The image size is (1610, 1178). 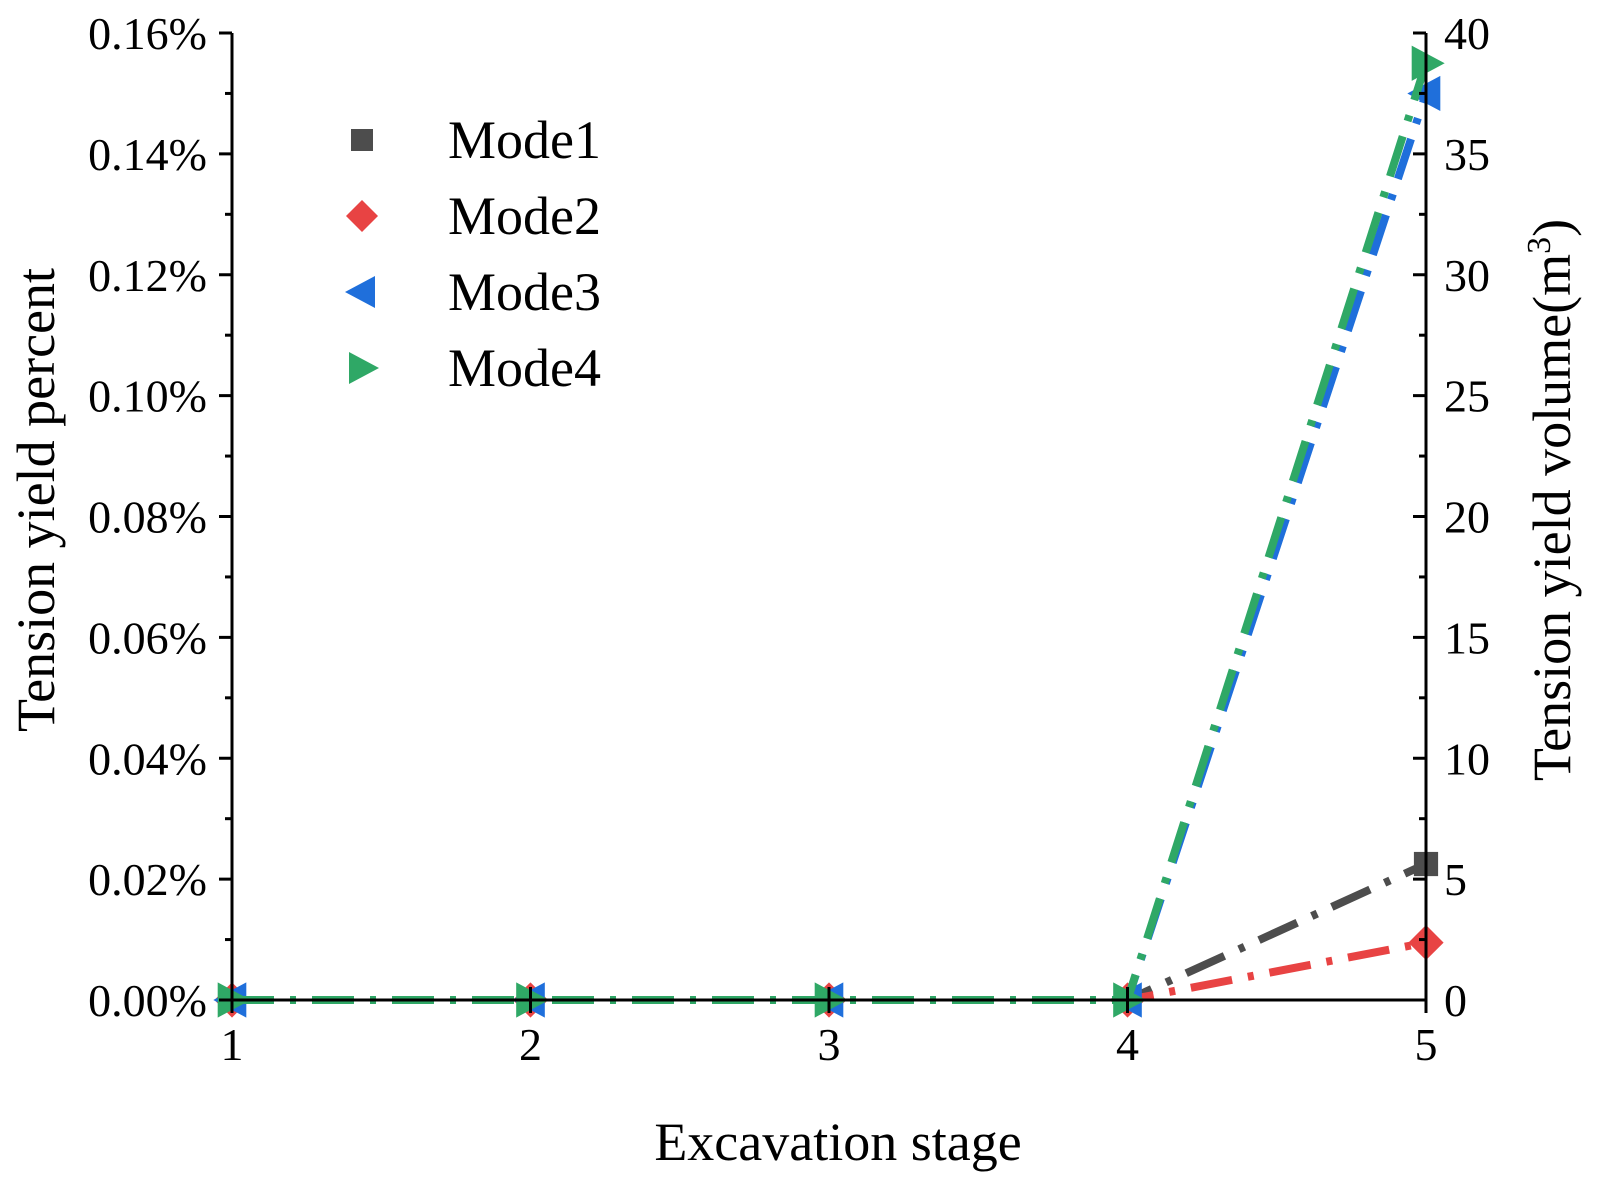 I want to click on left-y-tick-label: 0.10%, so click(x=147, y=396).